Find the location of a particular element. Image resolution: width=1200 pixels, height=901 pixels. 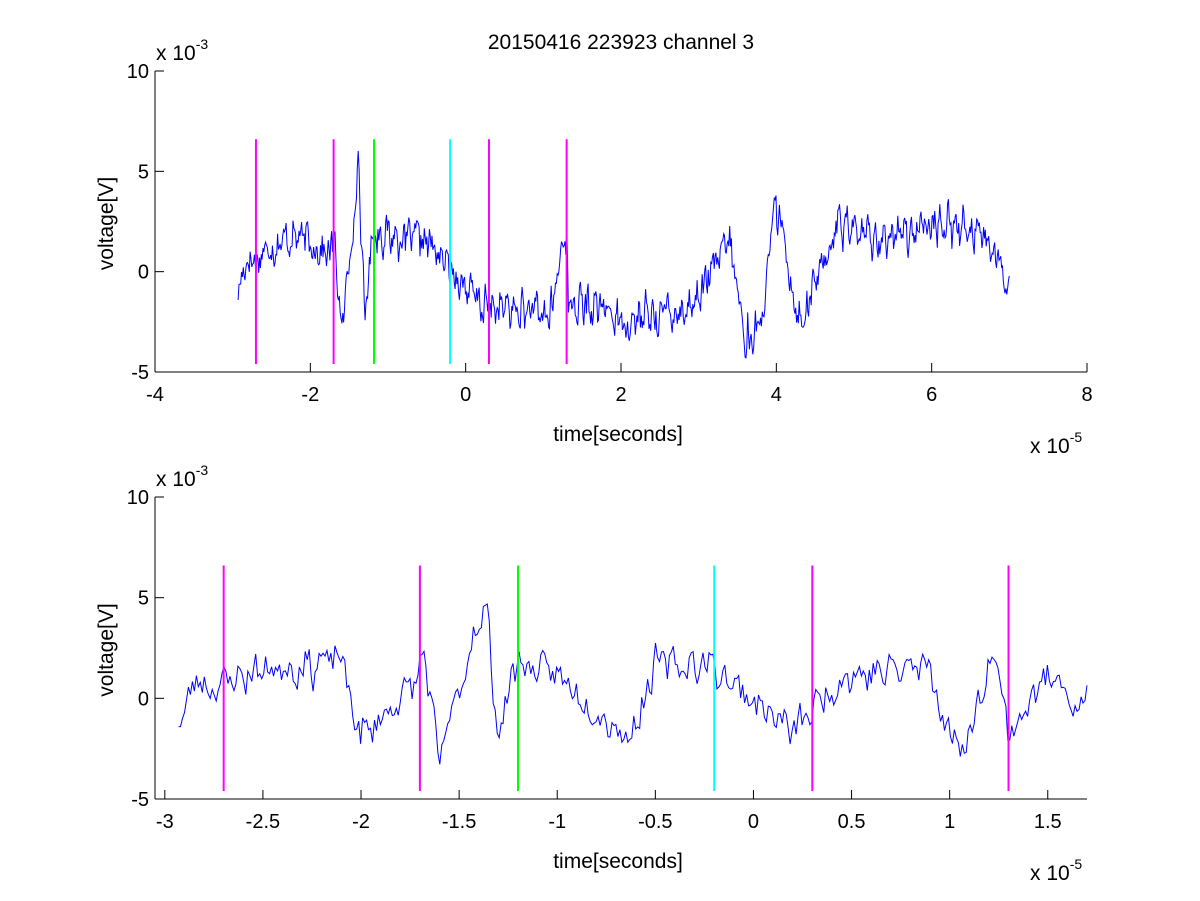

x-tick-label: -4 is located at coordinates (155, 395).